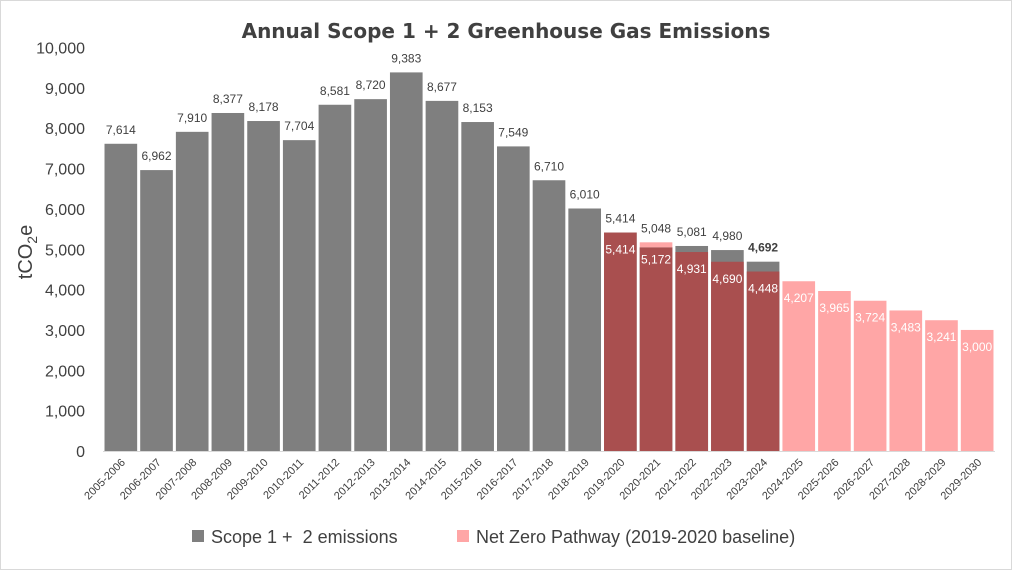  What do you see at coordinates (763, 248) in the screenshot?
I see `data-label-scope: 4,692` at bounding box center [763, 248].